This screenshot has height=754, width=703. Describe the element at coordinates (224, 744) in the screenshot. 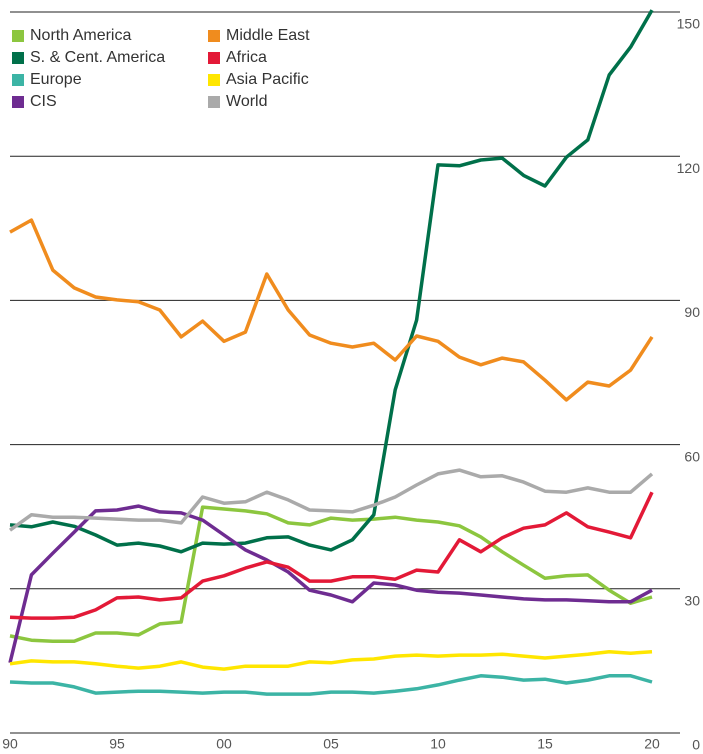

I see `x-tick-label: 00` at that location.